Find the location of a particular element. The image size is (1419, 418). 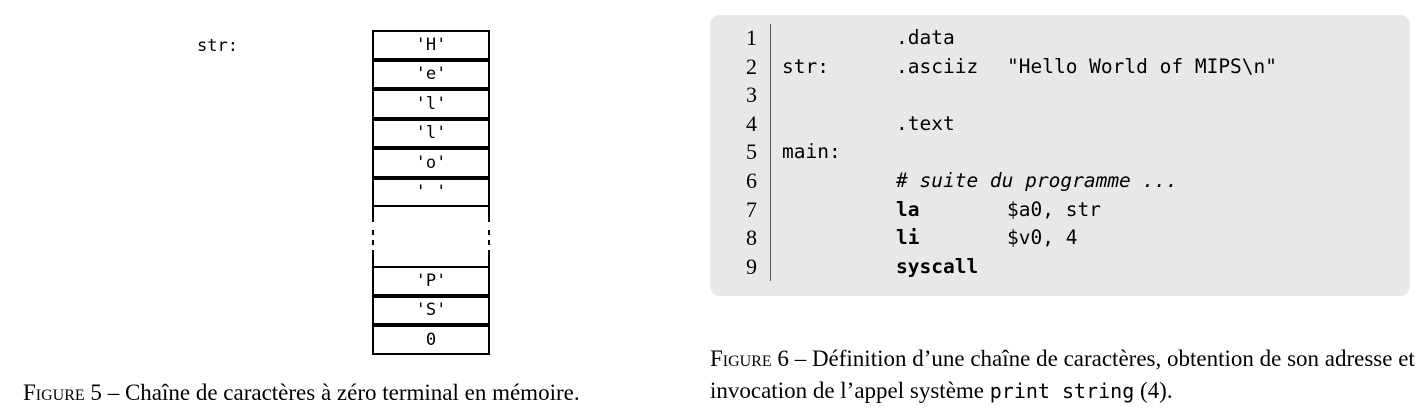

memory-cell: 'H' is located at coordinates (431, 45).